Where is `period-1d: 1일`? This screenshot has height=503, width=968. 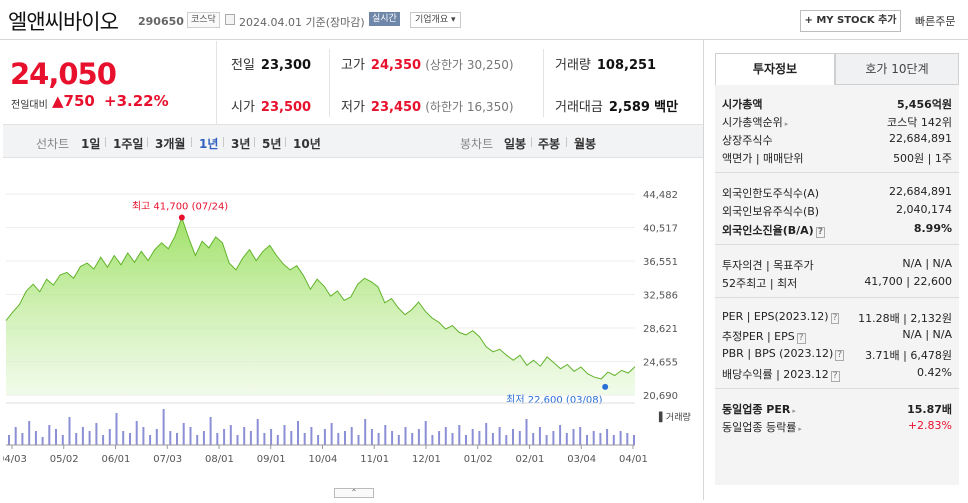
period-1d: 1일 is located at coordinates (91, 144).